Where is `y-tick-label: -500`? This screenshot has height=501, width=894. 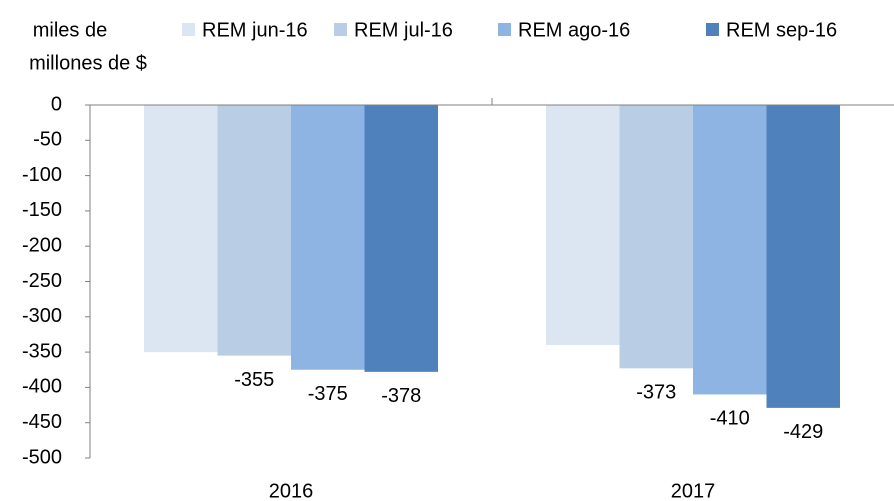
y-tick-label: -500 is located at coordinates (42, 457).